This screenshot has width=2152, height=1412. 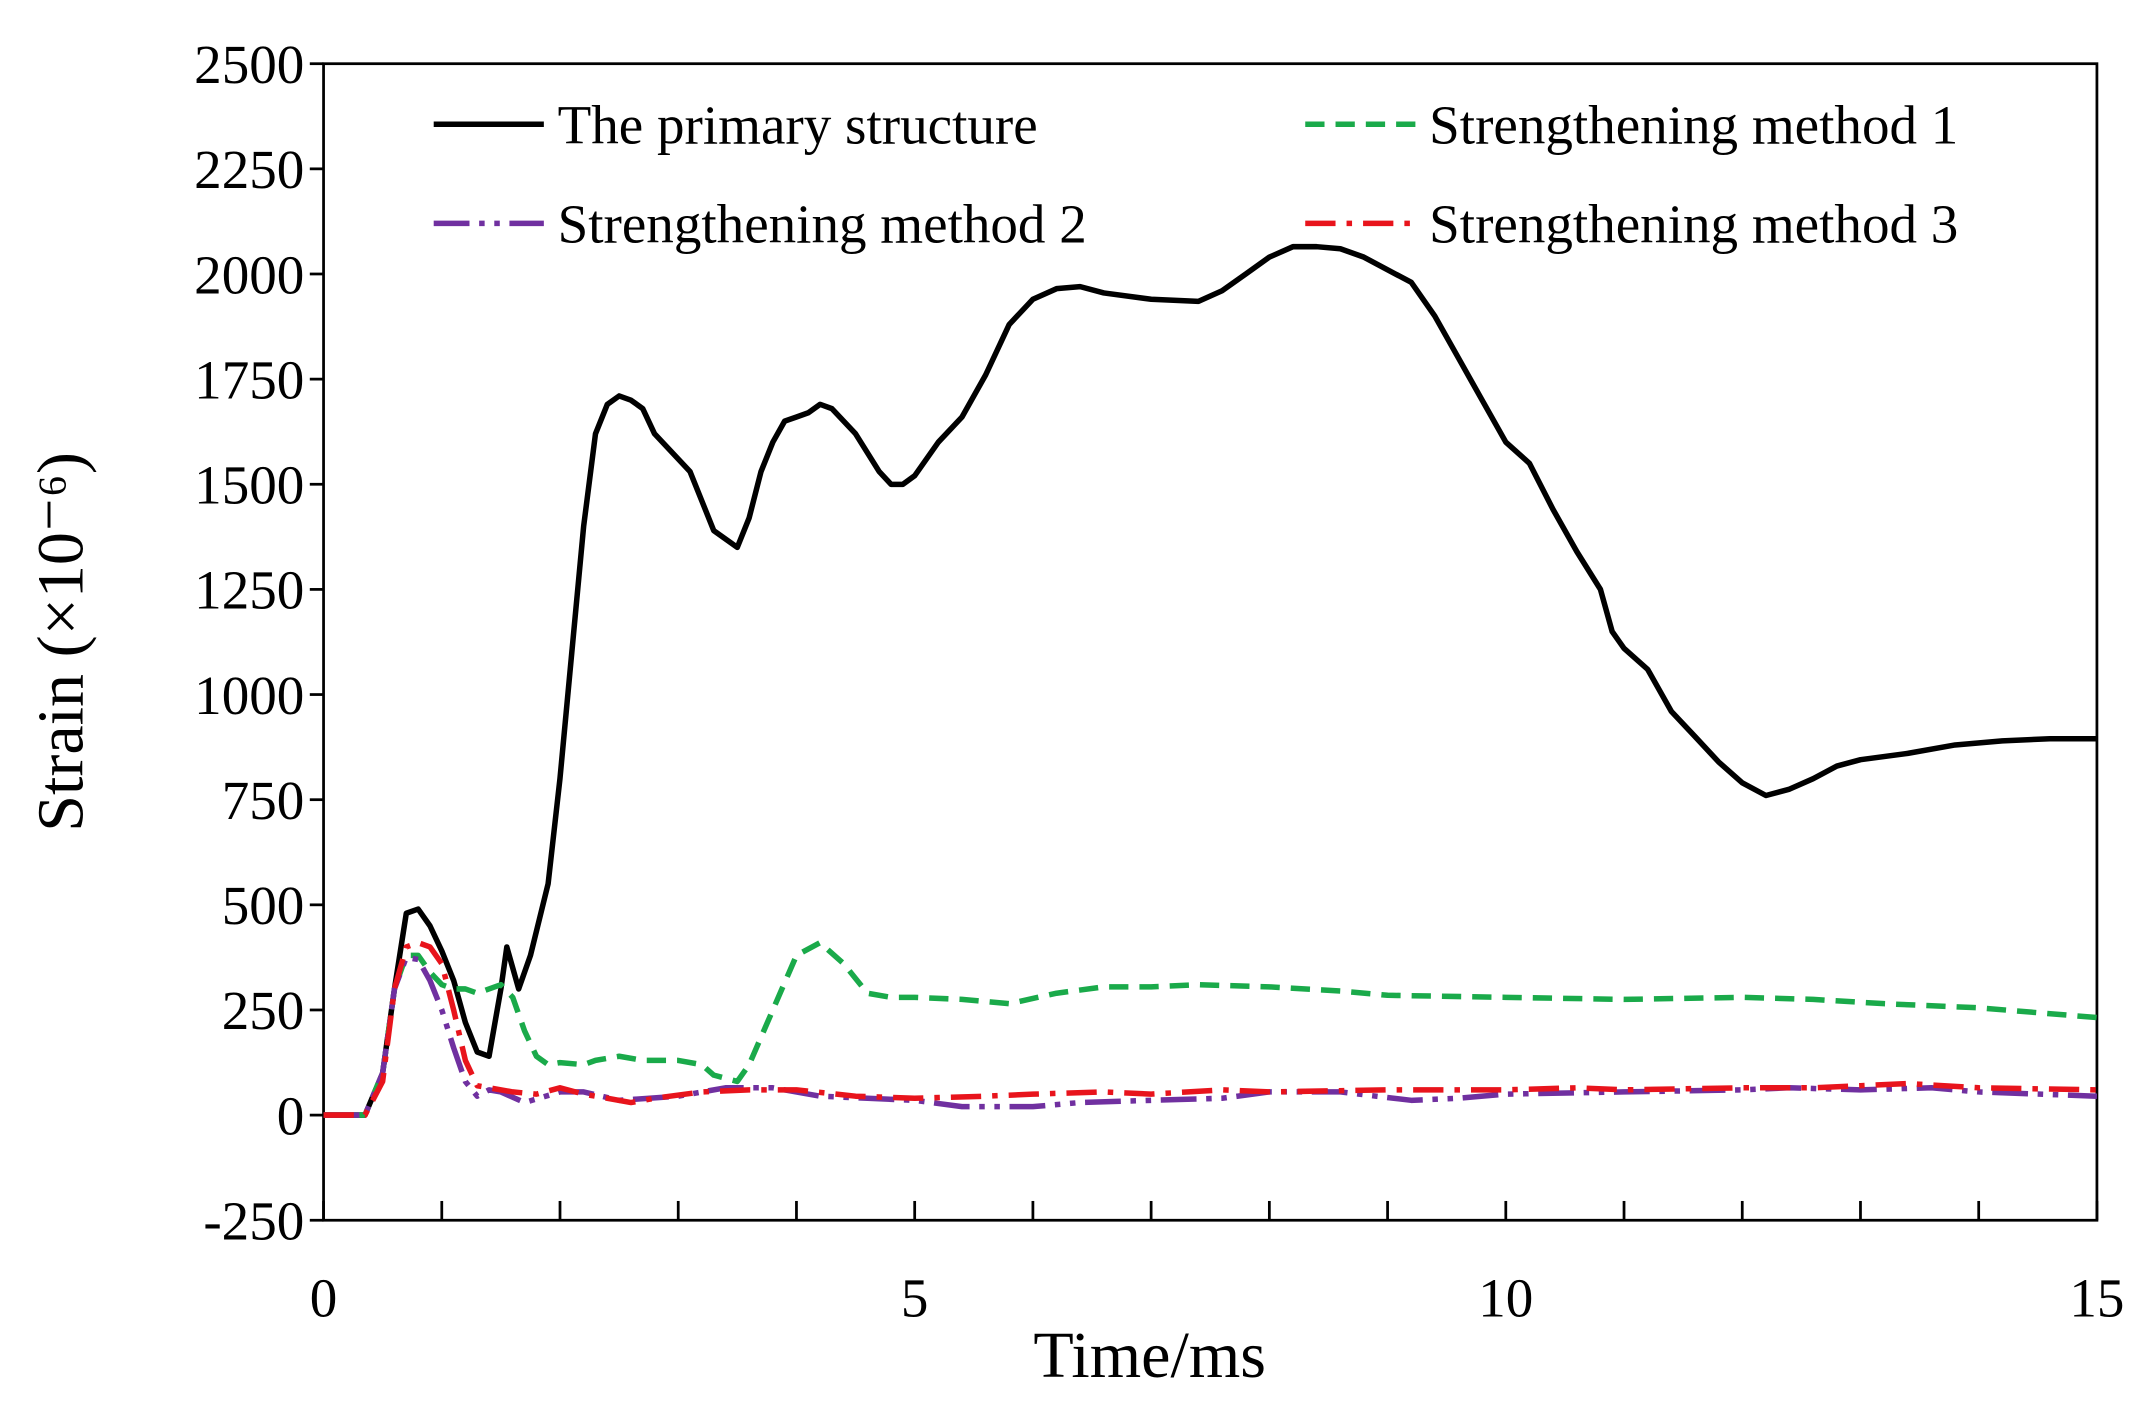 I want to click on series-line, so click(x=1210, y=1028).